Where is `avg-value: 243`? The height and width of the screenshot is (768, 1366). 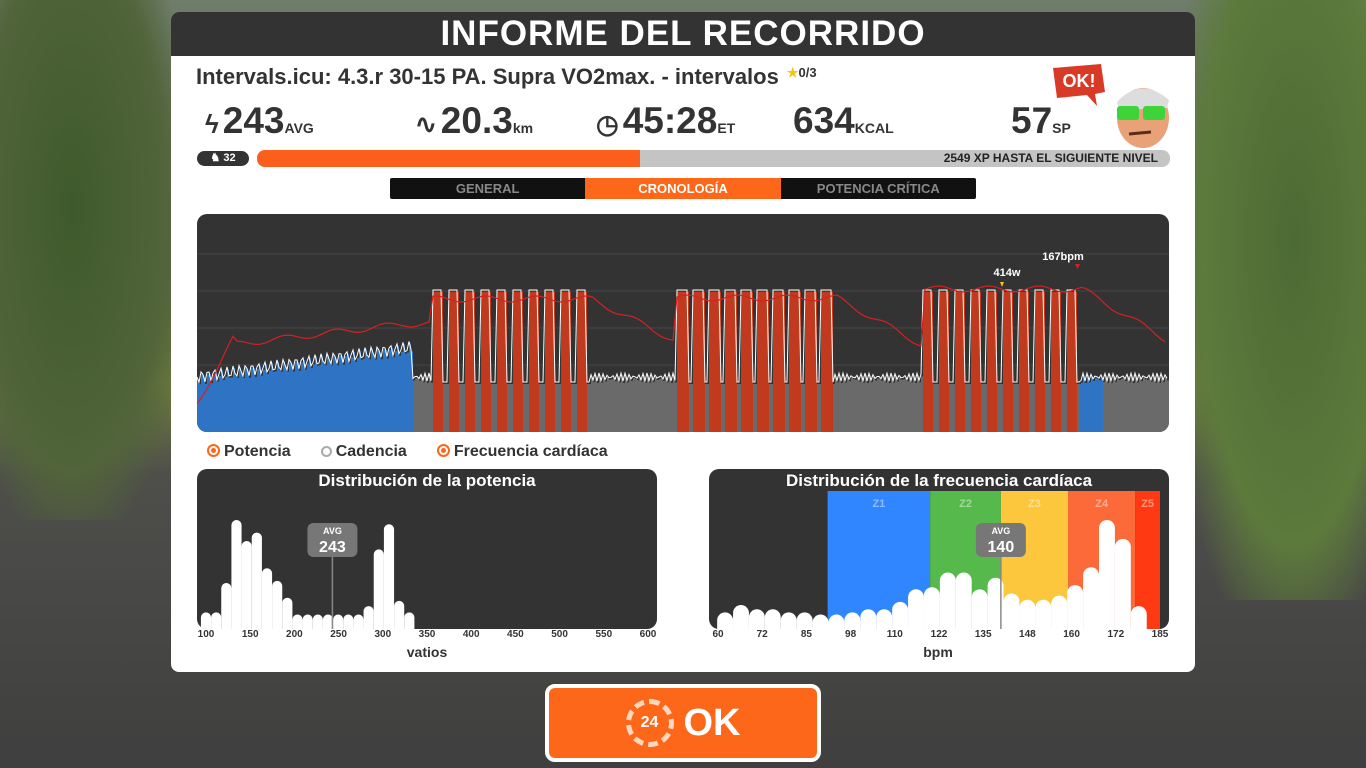 avg-value: 243 is located at coordinates (332, 547).